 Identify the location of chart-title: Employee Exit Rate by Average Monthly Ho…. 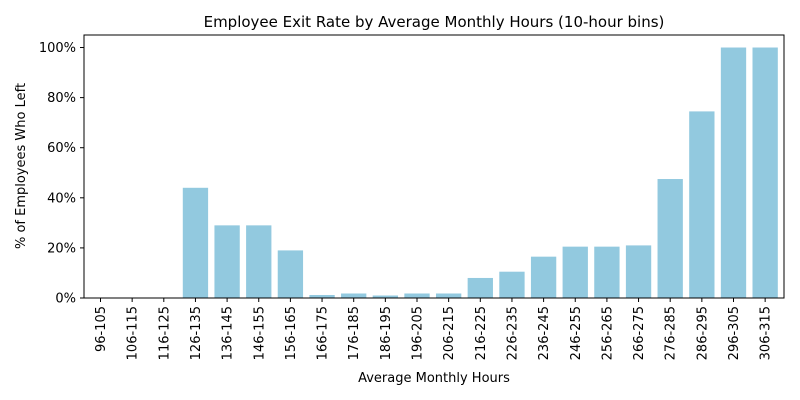
(434, 22).